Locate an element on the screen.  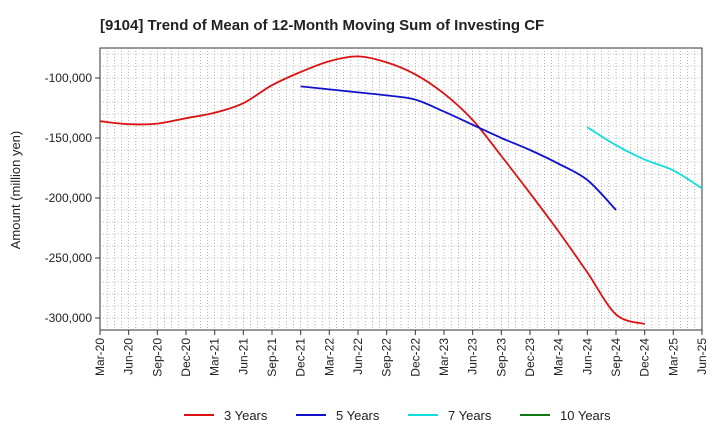
series-line-5-years is located at coordinates (458, 148).